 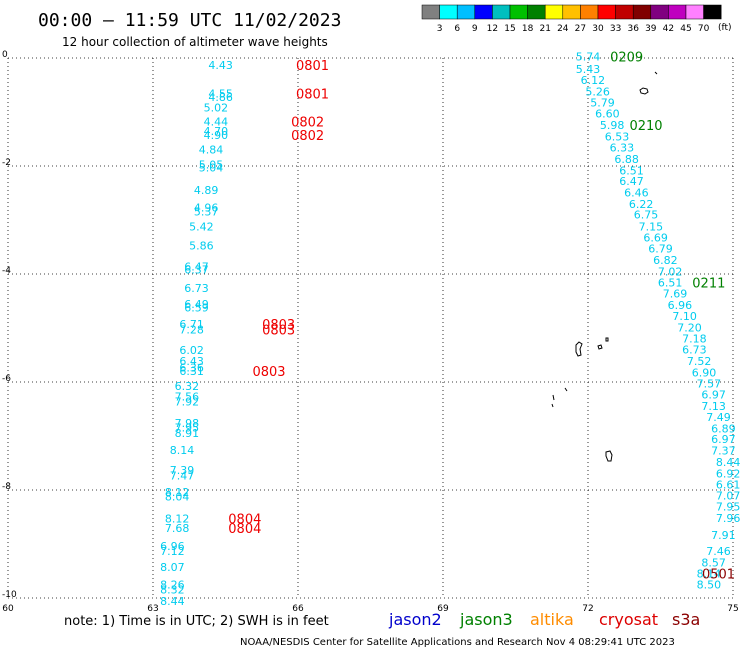 I want to click on y-tick-label: 0, so click(x=5, y=55).